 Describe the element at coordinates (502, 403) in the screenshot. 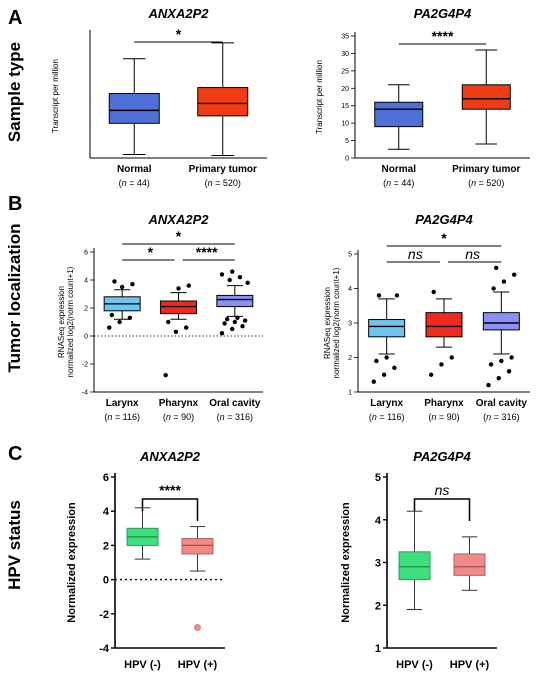

I see `category-label: Oral cavity` at that location.